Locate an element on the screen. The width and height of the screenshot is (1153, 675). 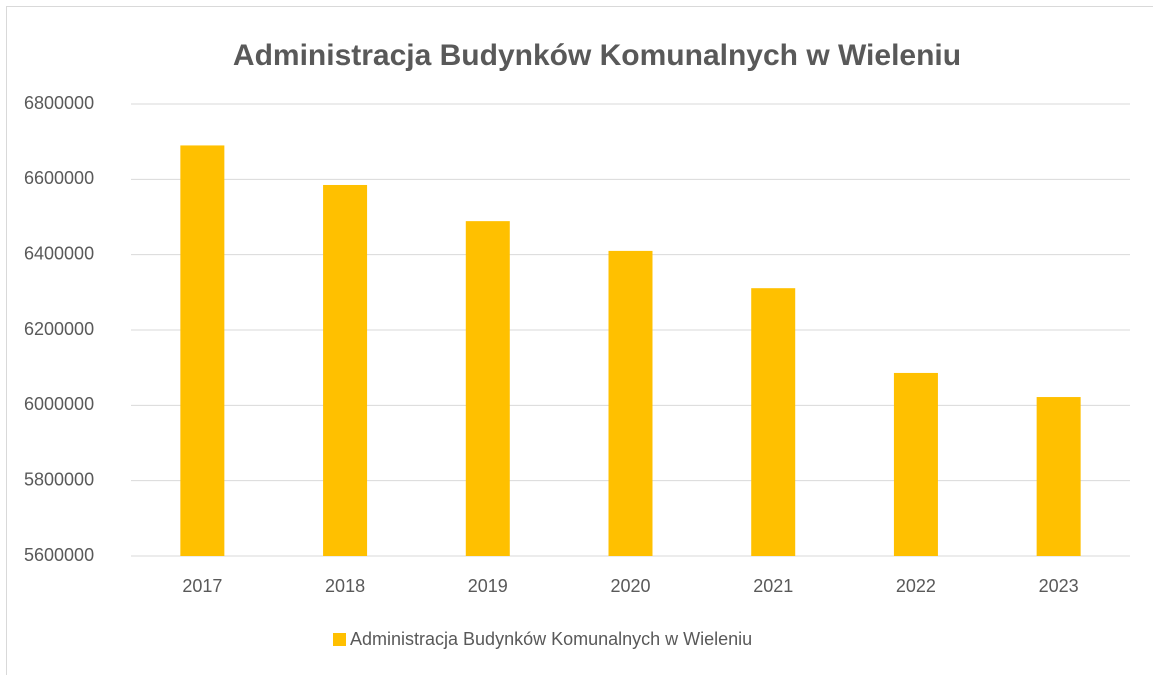
y-tick-label: 5800000 is located at coordinates (59, 479).